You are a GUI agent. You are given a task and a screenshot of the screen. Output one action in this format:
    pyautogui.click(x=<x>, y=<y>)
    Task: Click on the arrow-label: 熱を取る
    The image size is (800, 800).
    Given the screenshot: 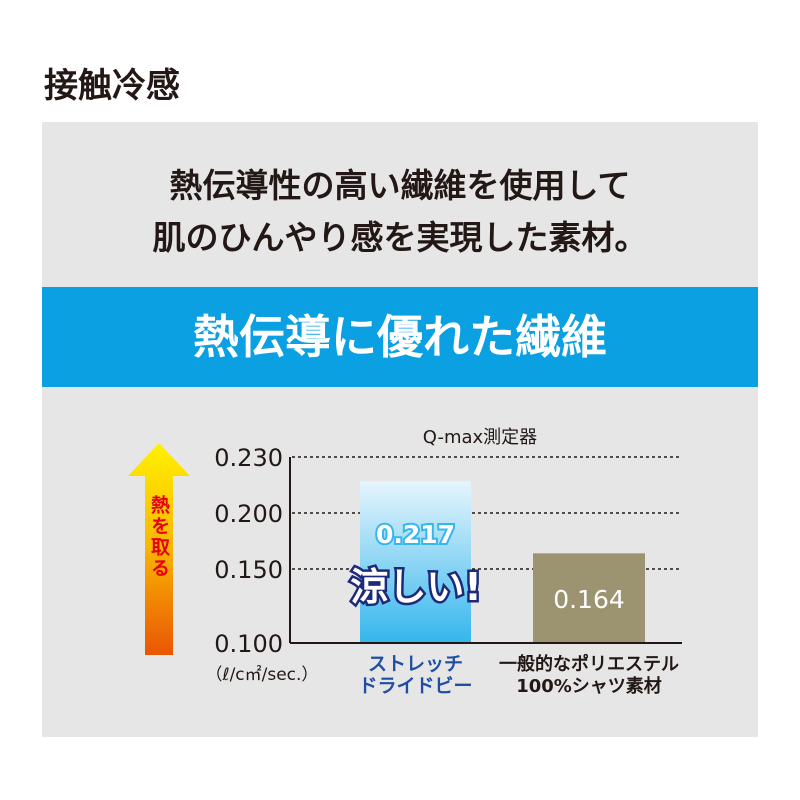 What is the action you would take?
    pyautogui.click(x=159, y=537)
    